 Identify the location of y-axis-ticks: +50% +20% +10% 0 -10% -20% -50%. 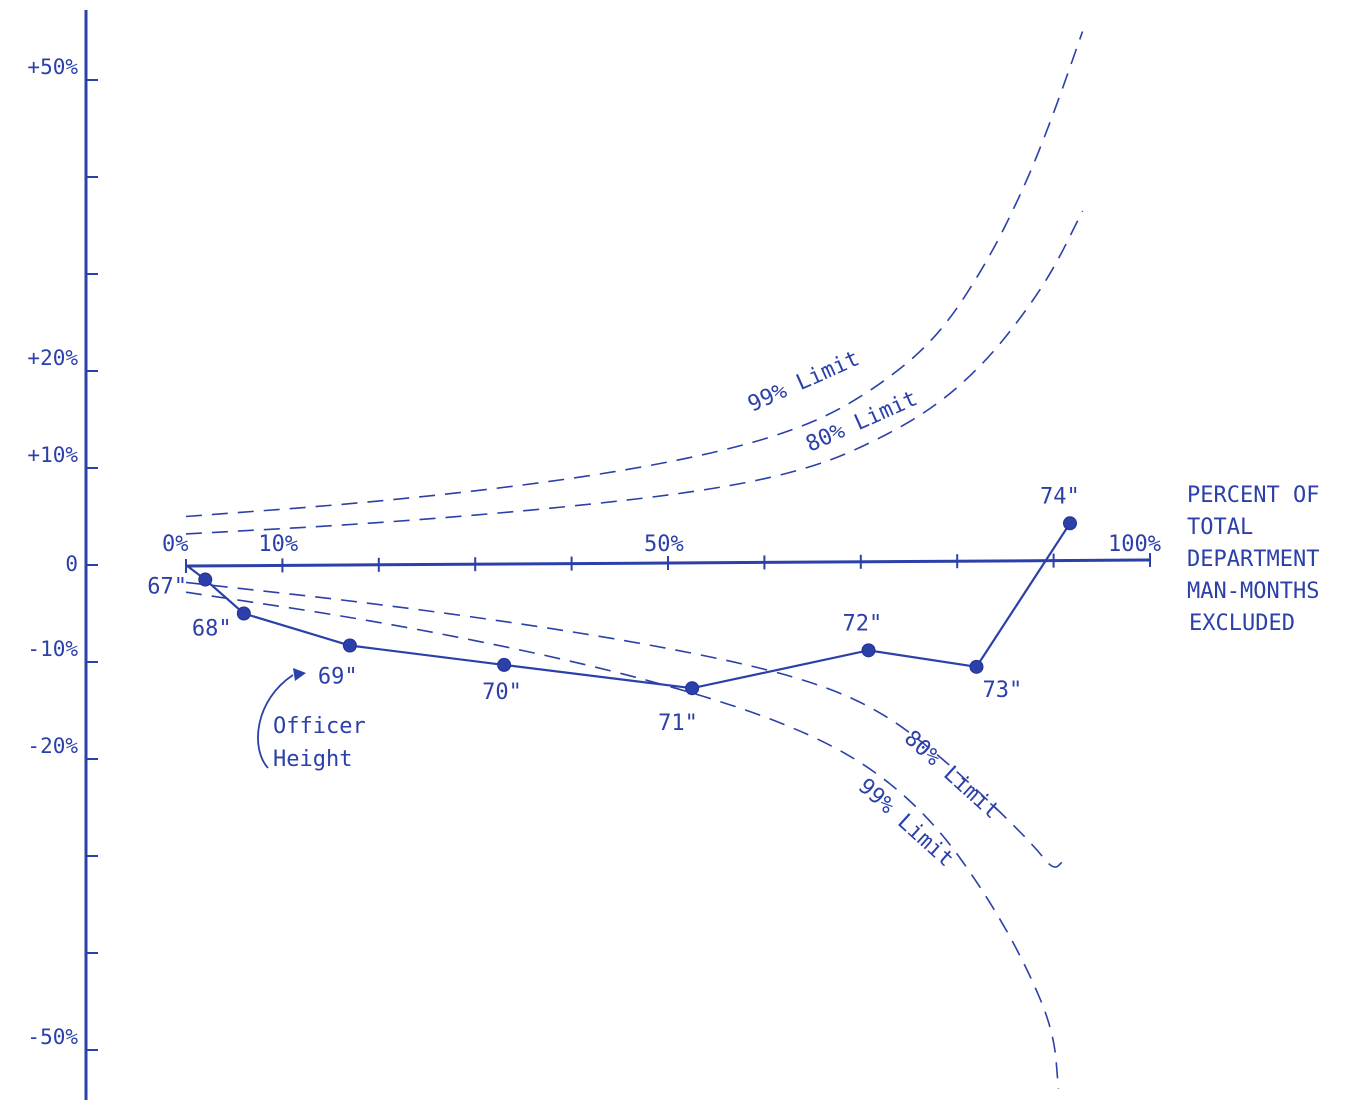
(62, 553).